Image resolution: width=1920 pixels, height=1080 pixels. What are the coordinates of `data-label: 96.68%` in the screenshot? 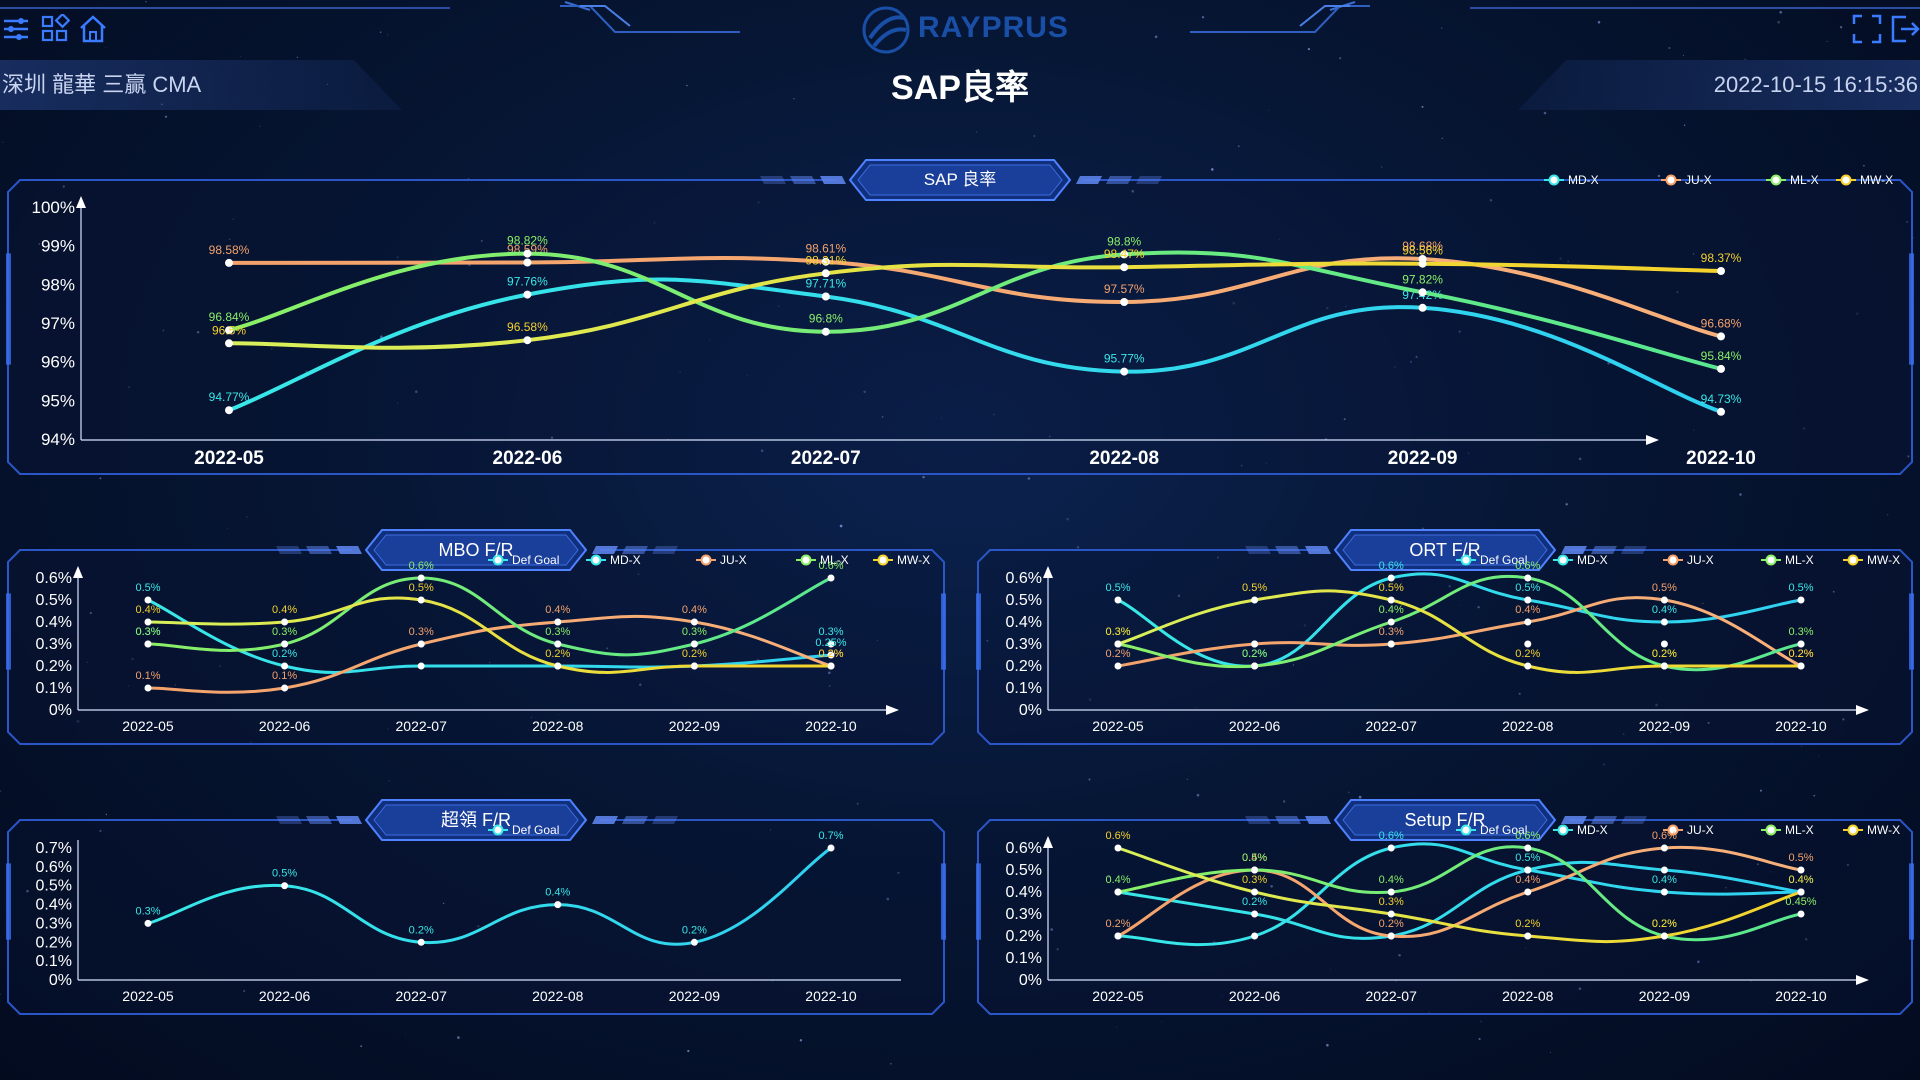 It's located at (1721, 323).